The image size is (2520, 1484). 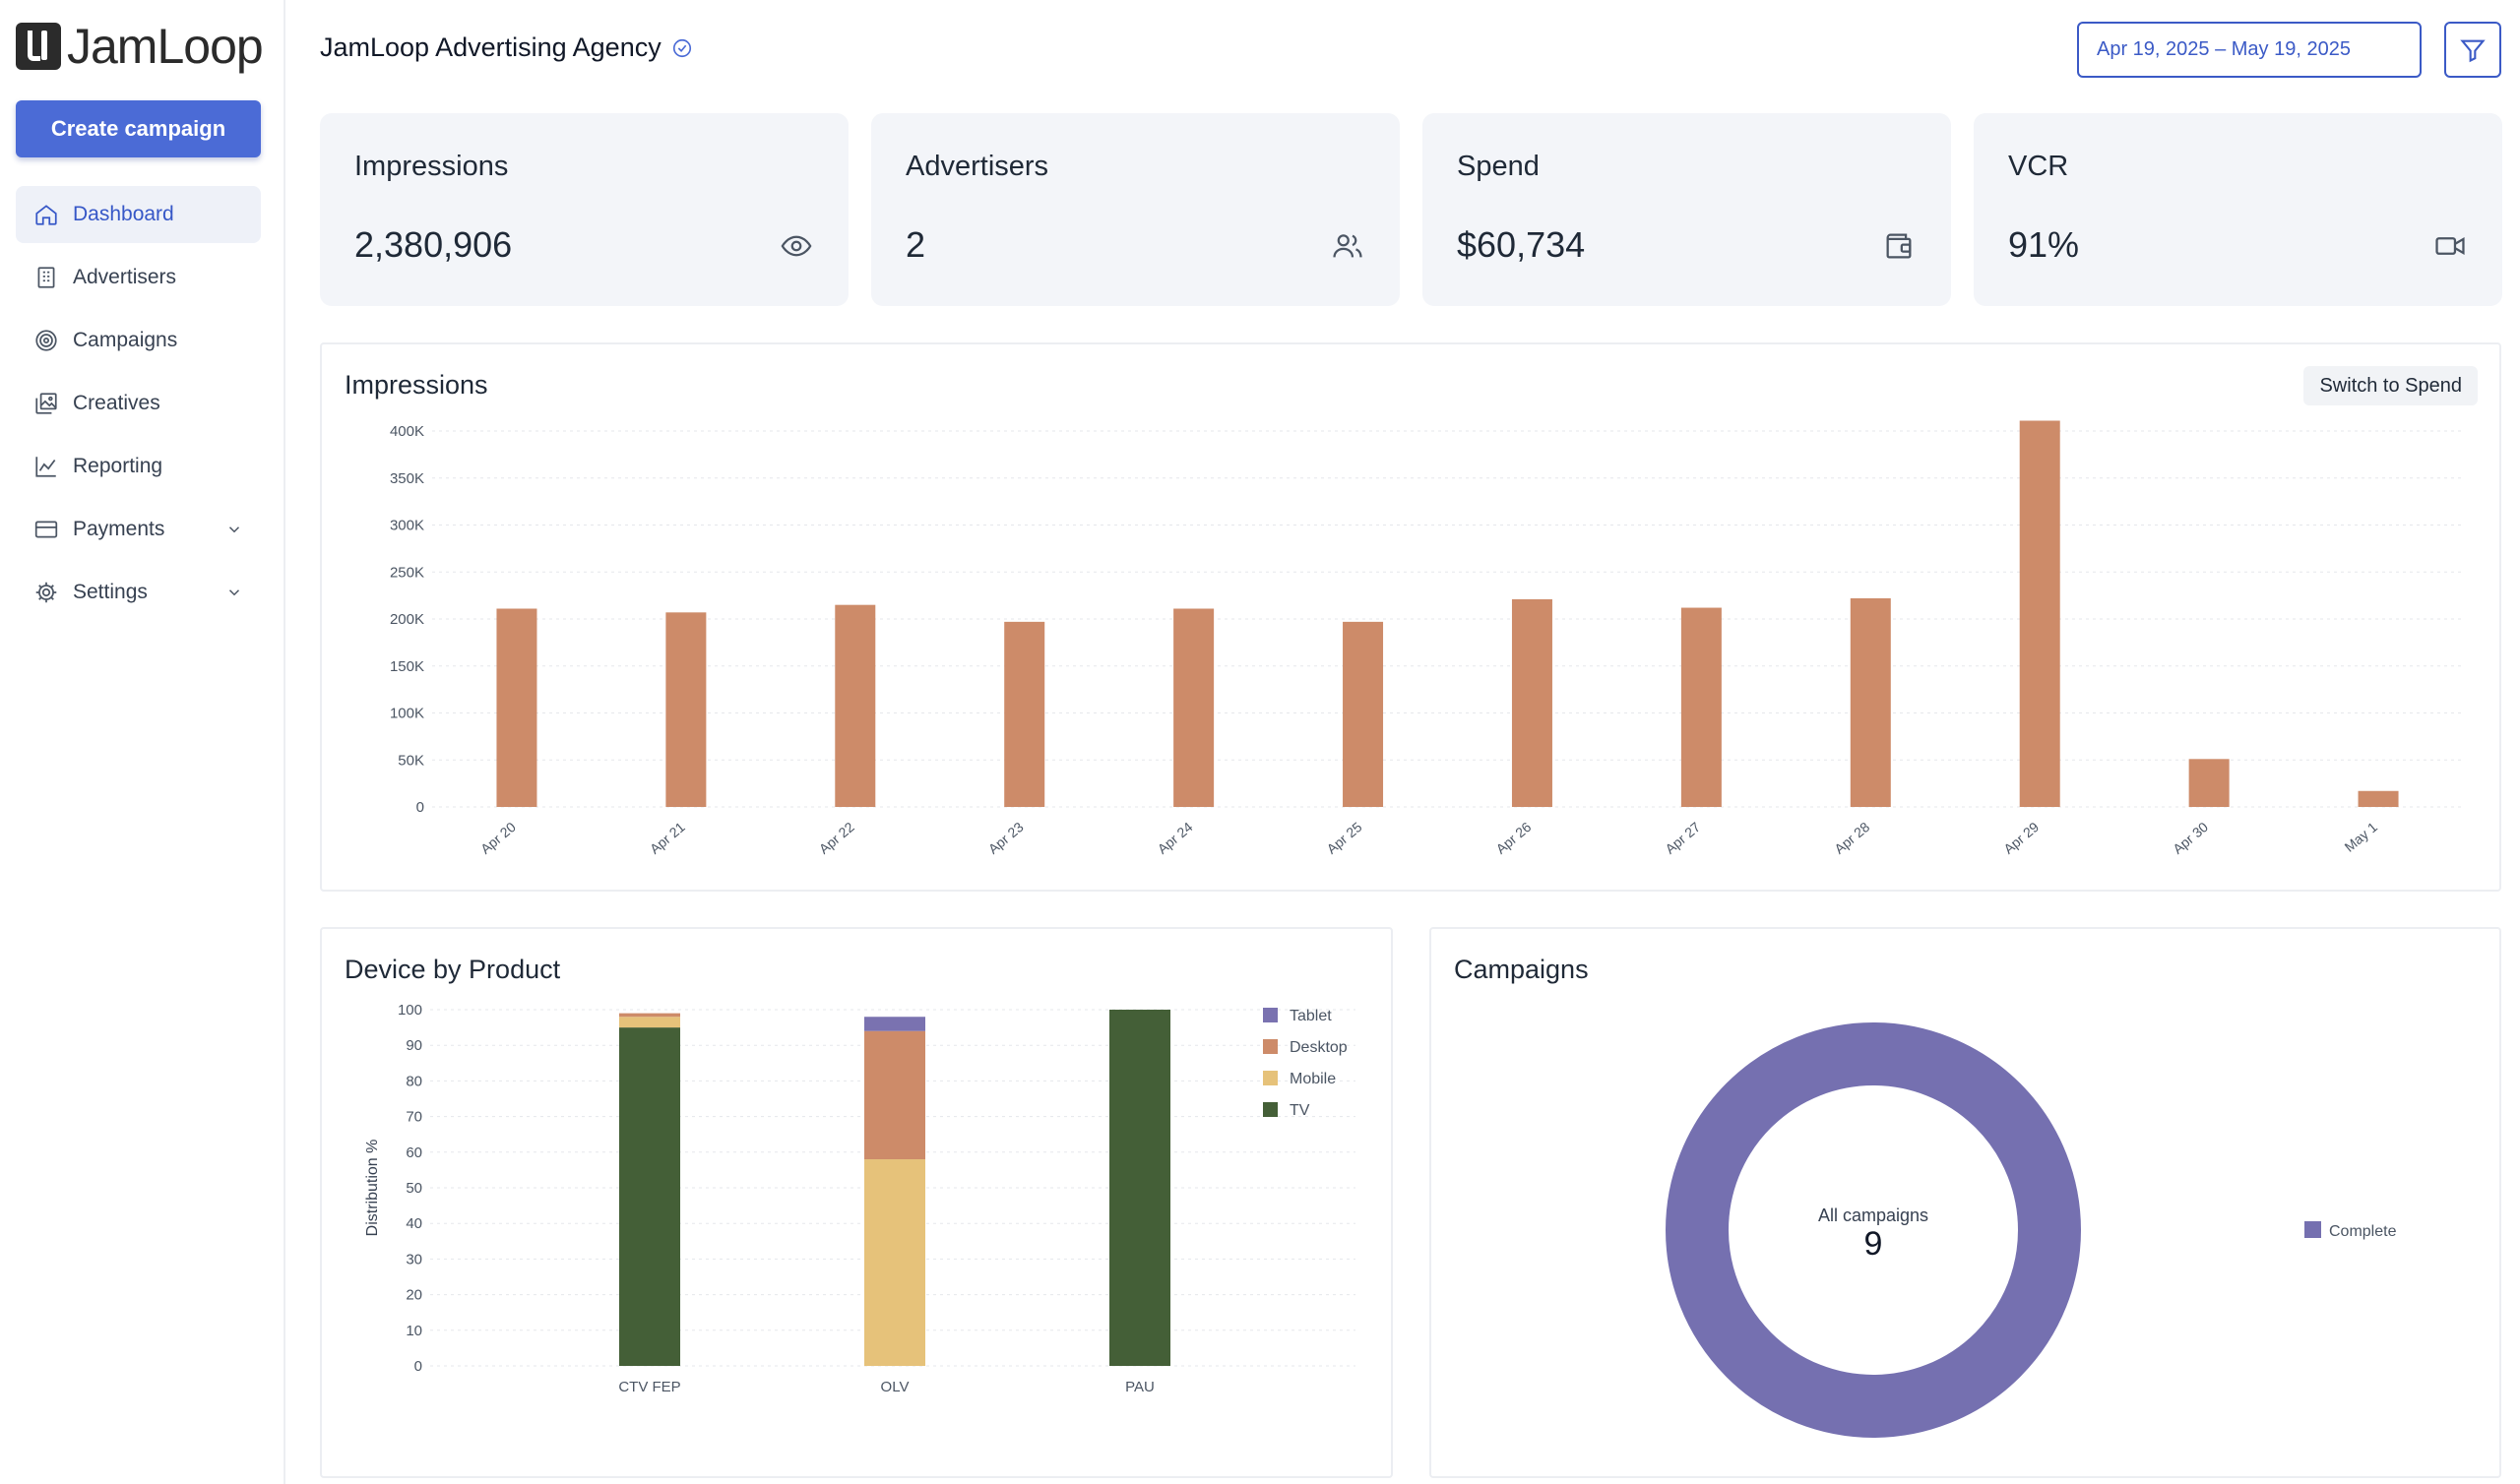 What do you see at coordinates (1347, 246) in the screenshot?
I see `users-icon` at bounding box center [1347, 246].